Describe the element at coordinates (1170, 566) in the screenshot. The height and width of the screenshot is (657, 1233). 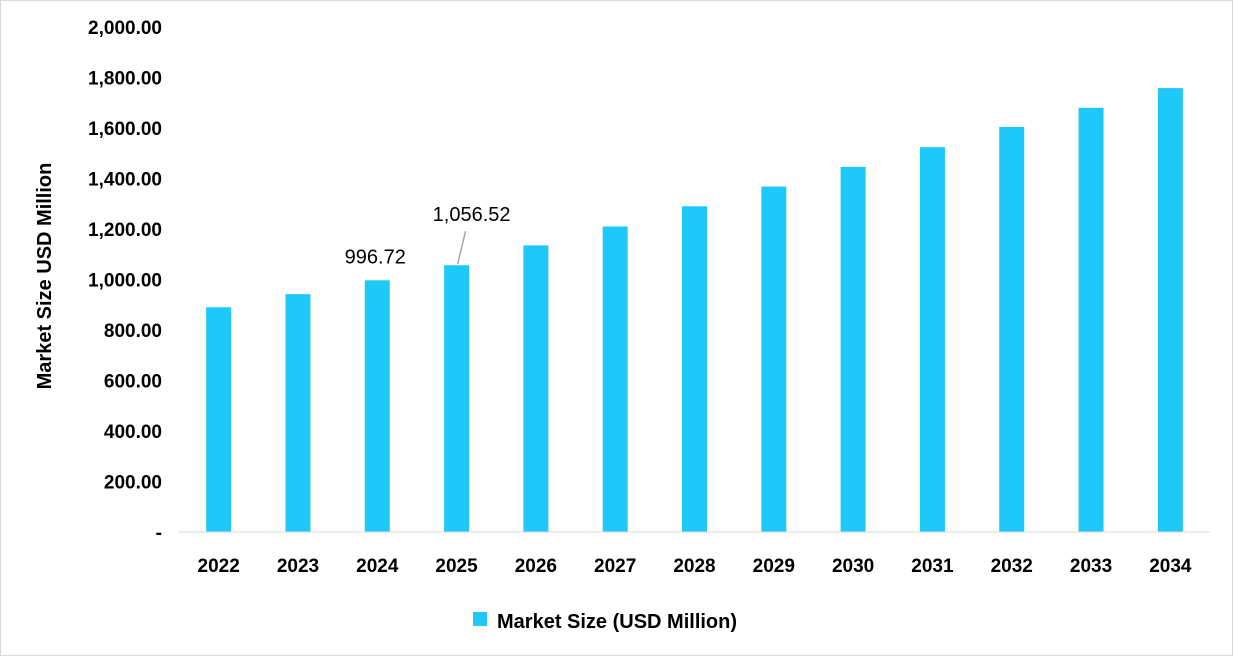
I see `x-tick-label: 2034` at that location.